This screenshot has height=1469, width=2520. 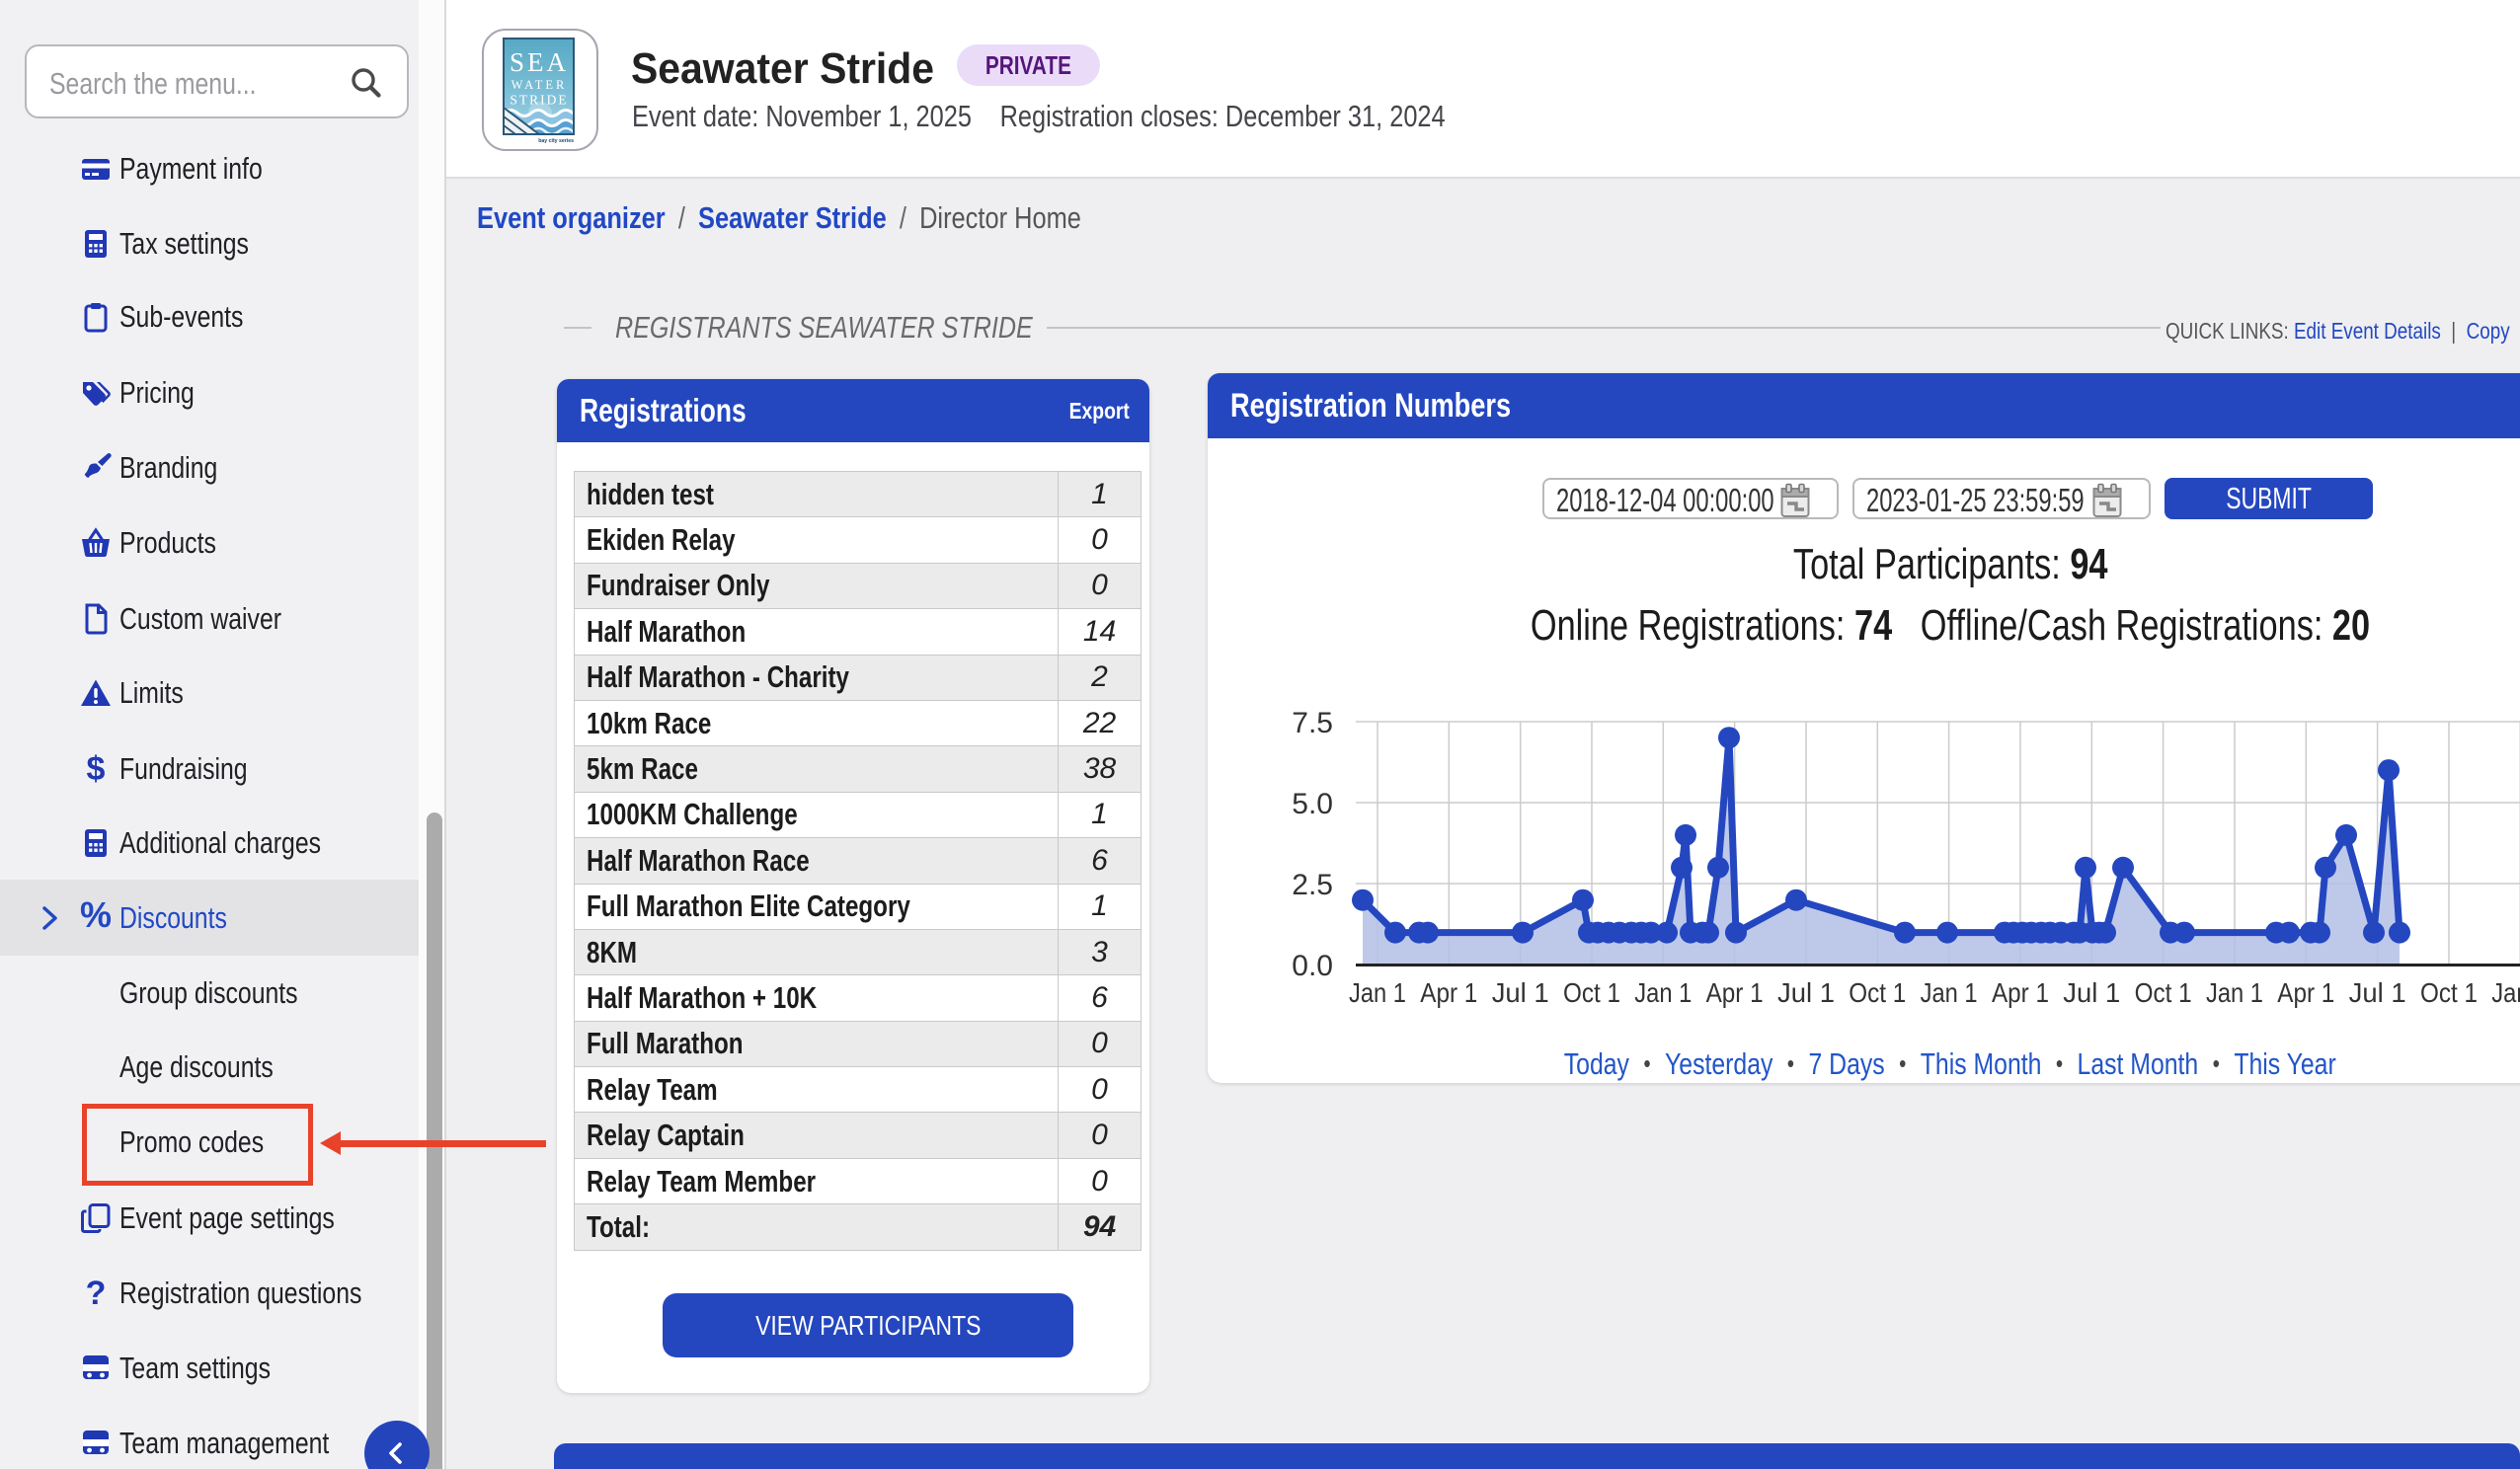 I want to click on svg-text: bay city series, so click(x=556, y=141).